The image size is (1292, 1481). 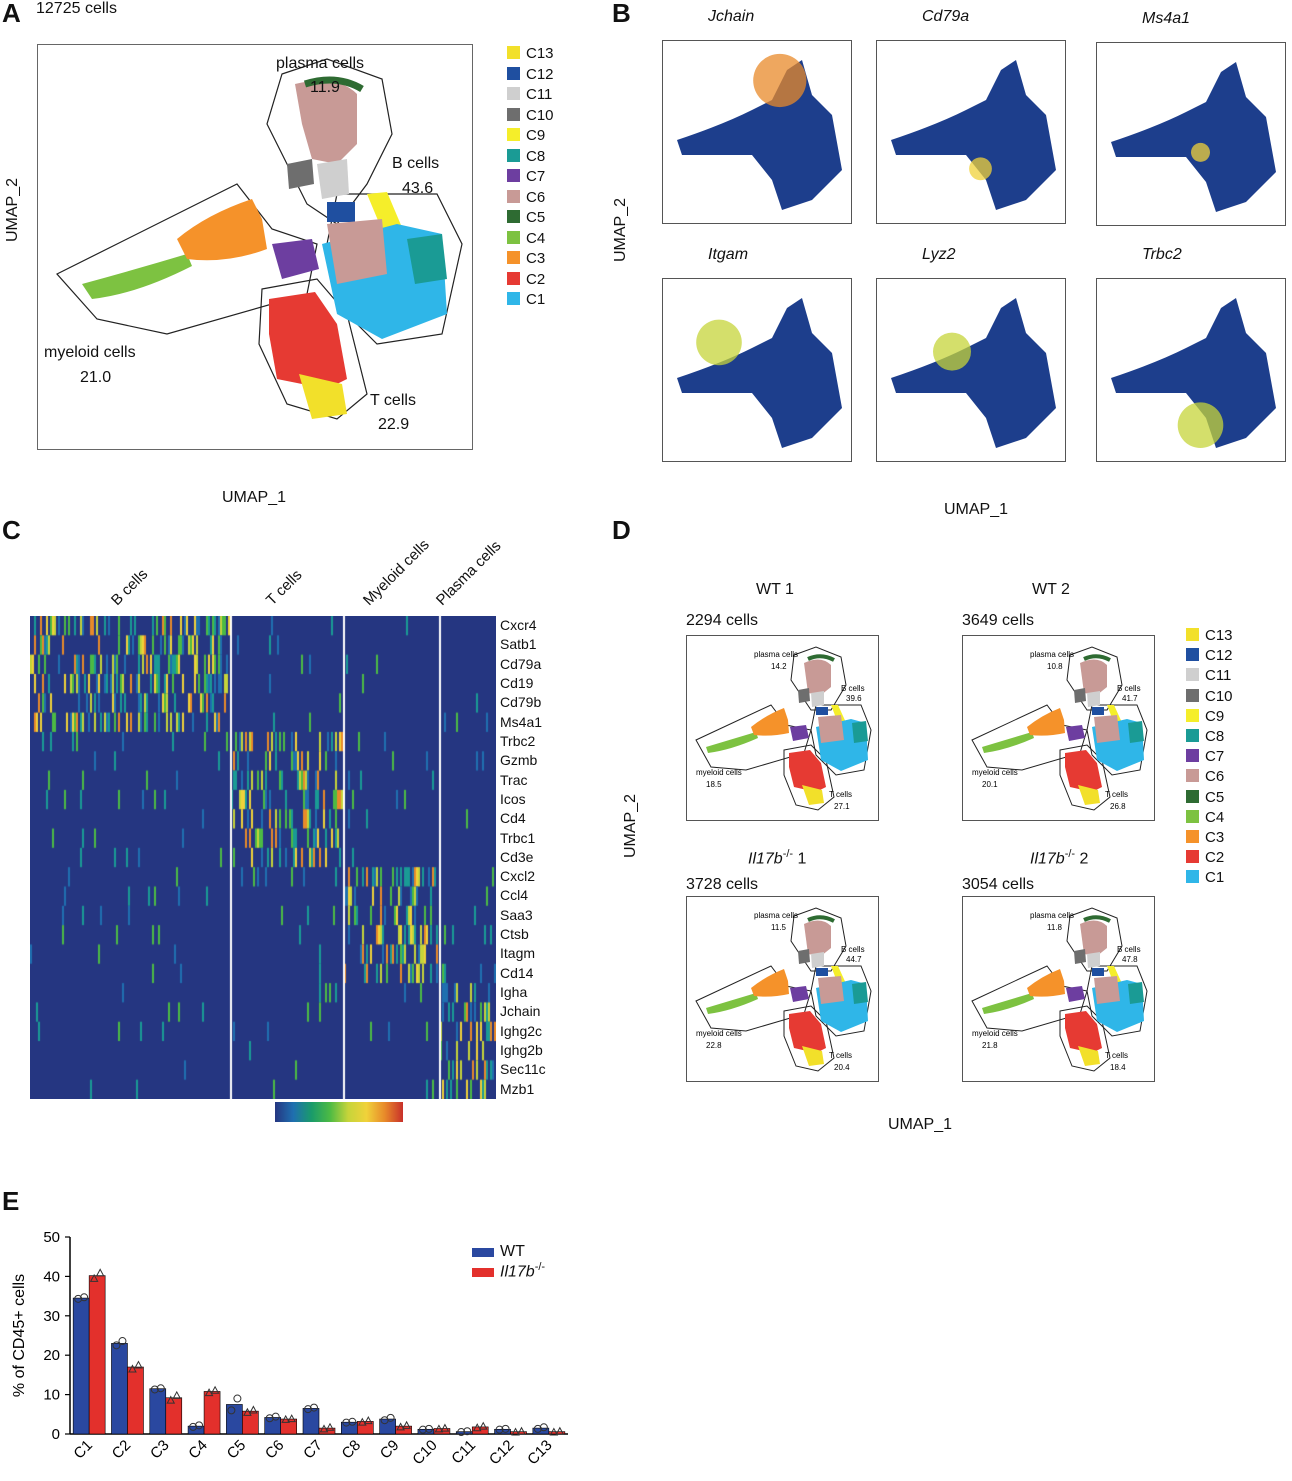 I want to click on legend-label: C8, so click(x=1215, y=736).